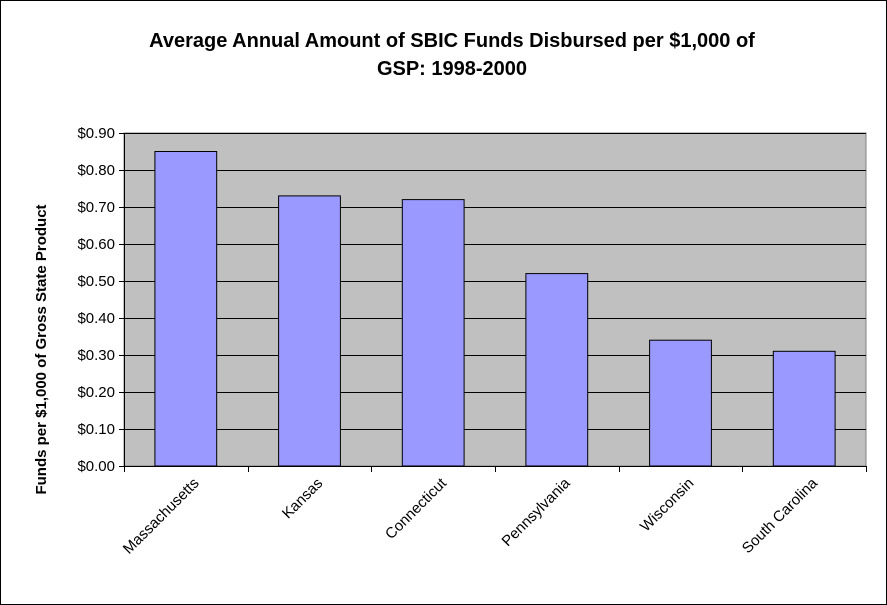  I want to click on x-tick-label: Connecticut, so click(416, 508).